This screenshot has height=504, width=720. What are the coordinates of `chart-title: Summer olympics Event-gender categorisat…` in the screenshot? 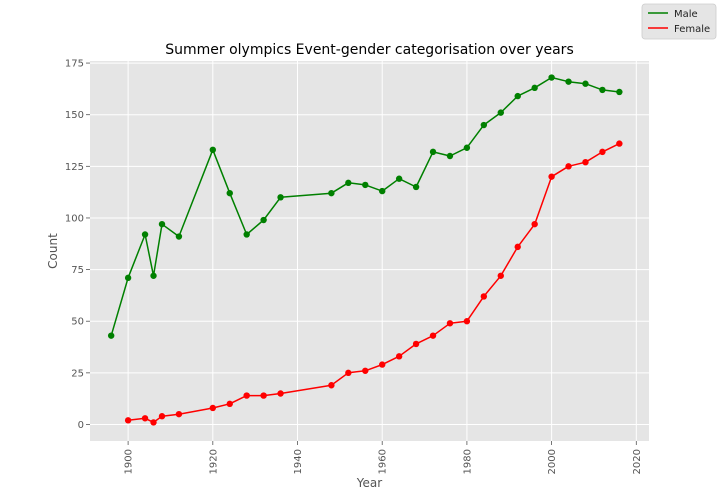 It's located at (369, 50).